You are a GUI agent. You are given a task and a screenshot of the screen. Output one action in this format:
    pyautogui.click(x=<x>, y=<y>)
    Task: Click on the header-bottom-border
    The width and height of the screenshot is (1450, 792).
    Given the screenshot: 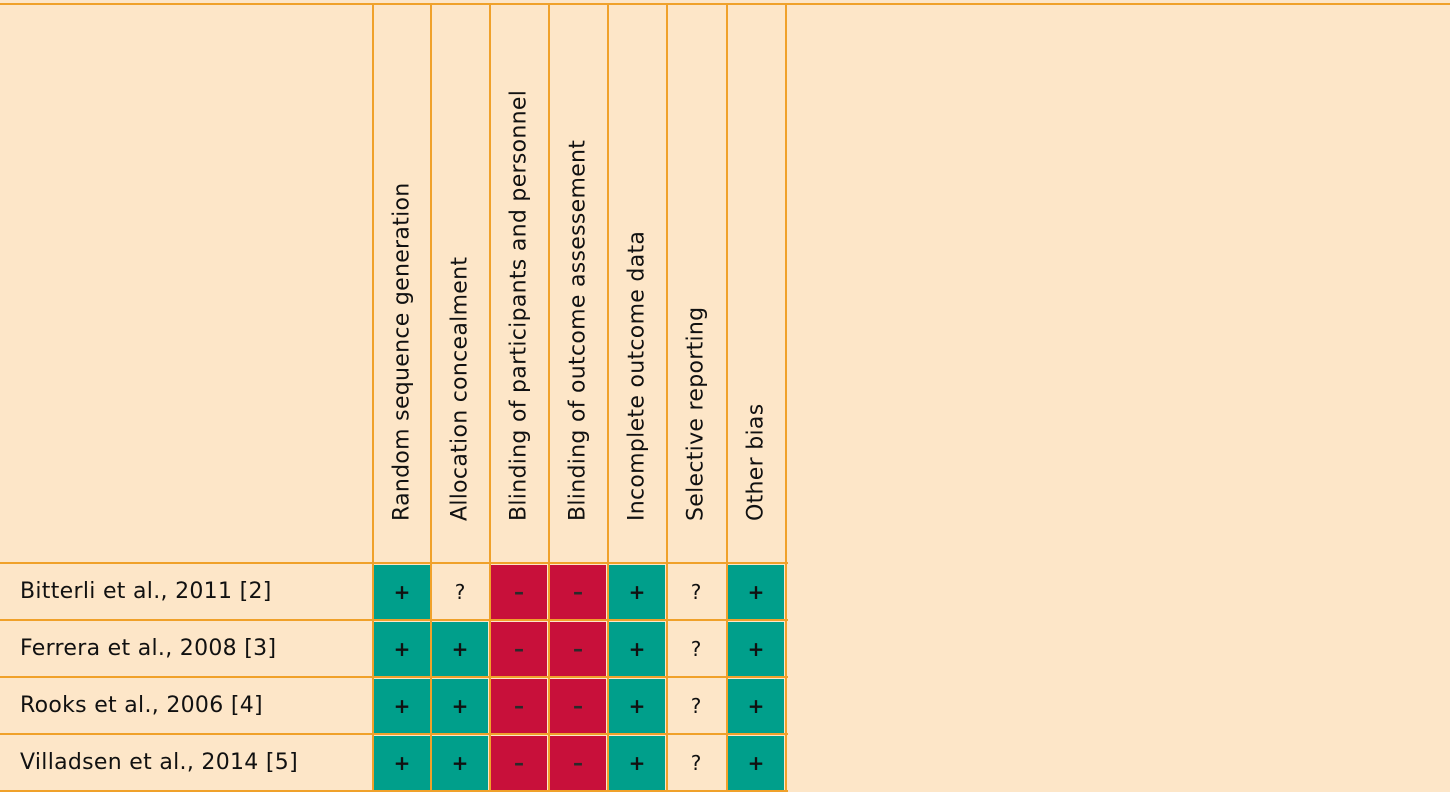 What is the action you would take?
    pyautogui.click(x=394, y=563)
    